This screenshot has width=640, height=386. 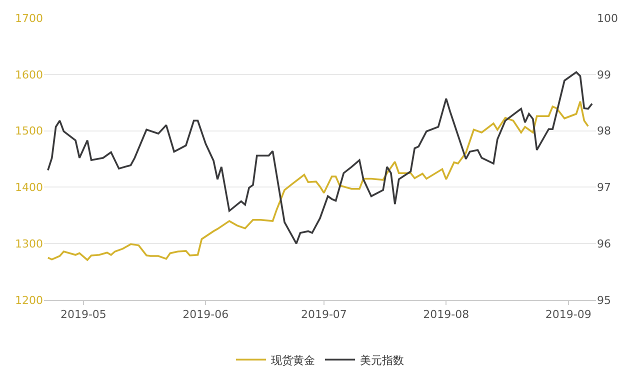 I want to click on y-tick-label: 1300, so click(x=29, y=243).